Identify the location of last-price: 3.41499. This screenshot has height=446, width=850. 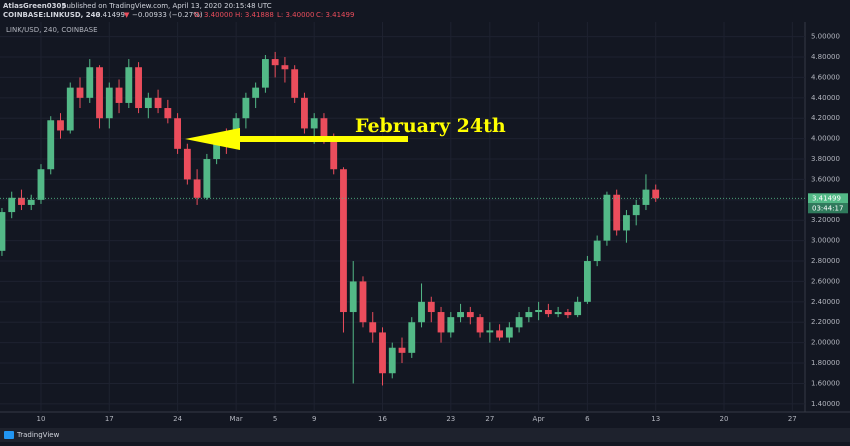
(110, 15).